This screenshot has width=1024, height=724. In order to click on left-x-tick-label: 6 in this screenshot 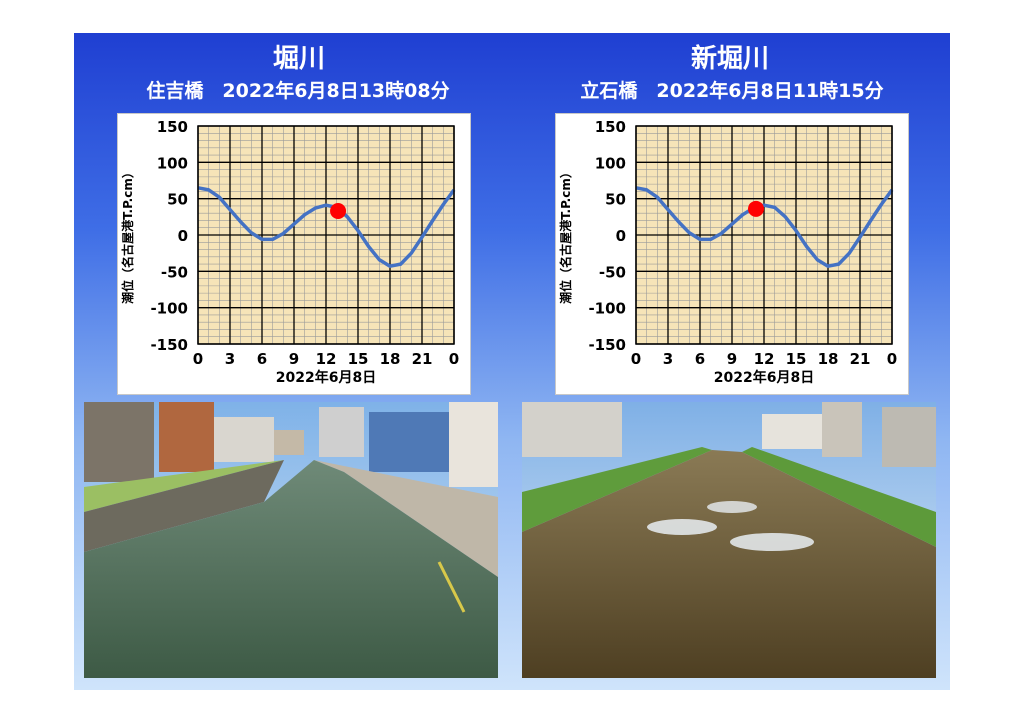, I will do `click(262, 359)`.